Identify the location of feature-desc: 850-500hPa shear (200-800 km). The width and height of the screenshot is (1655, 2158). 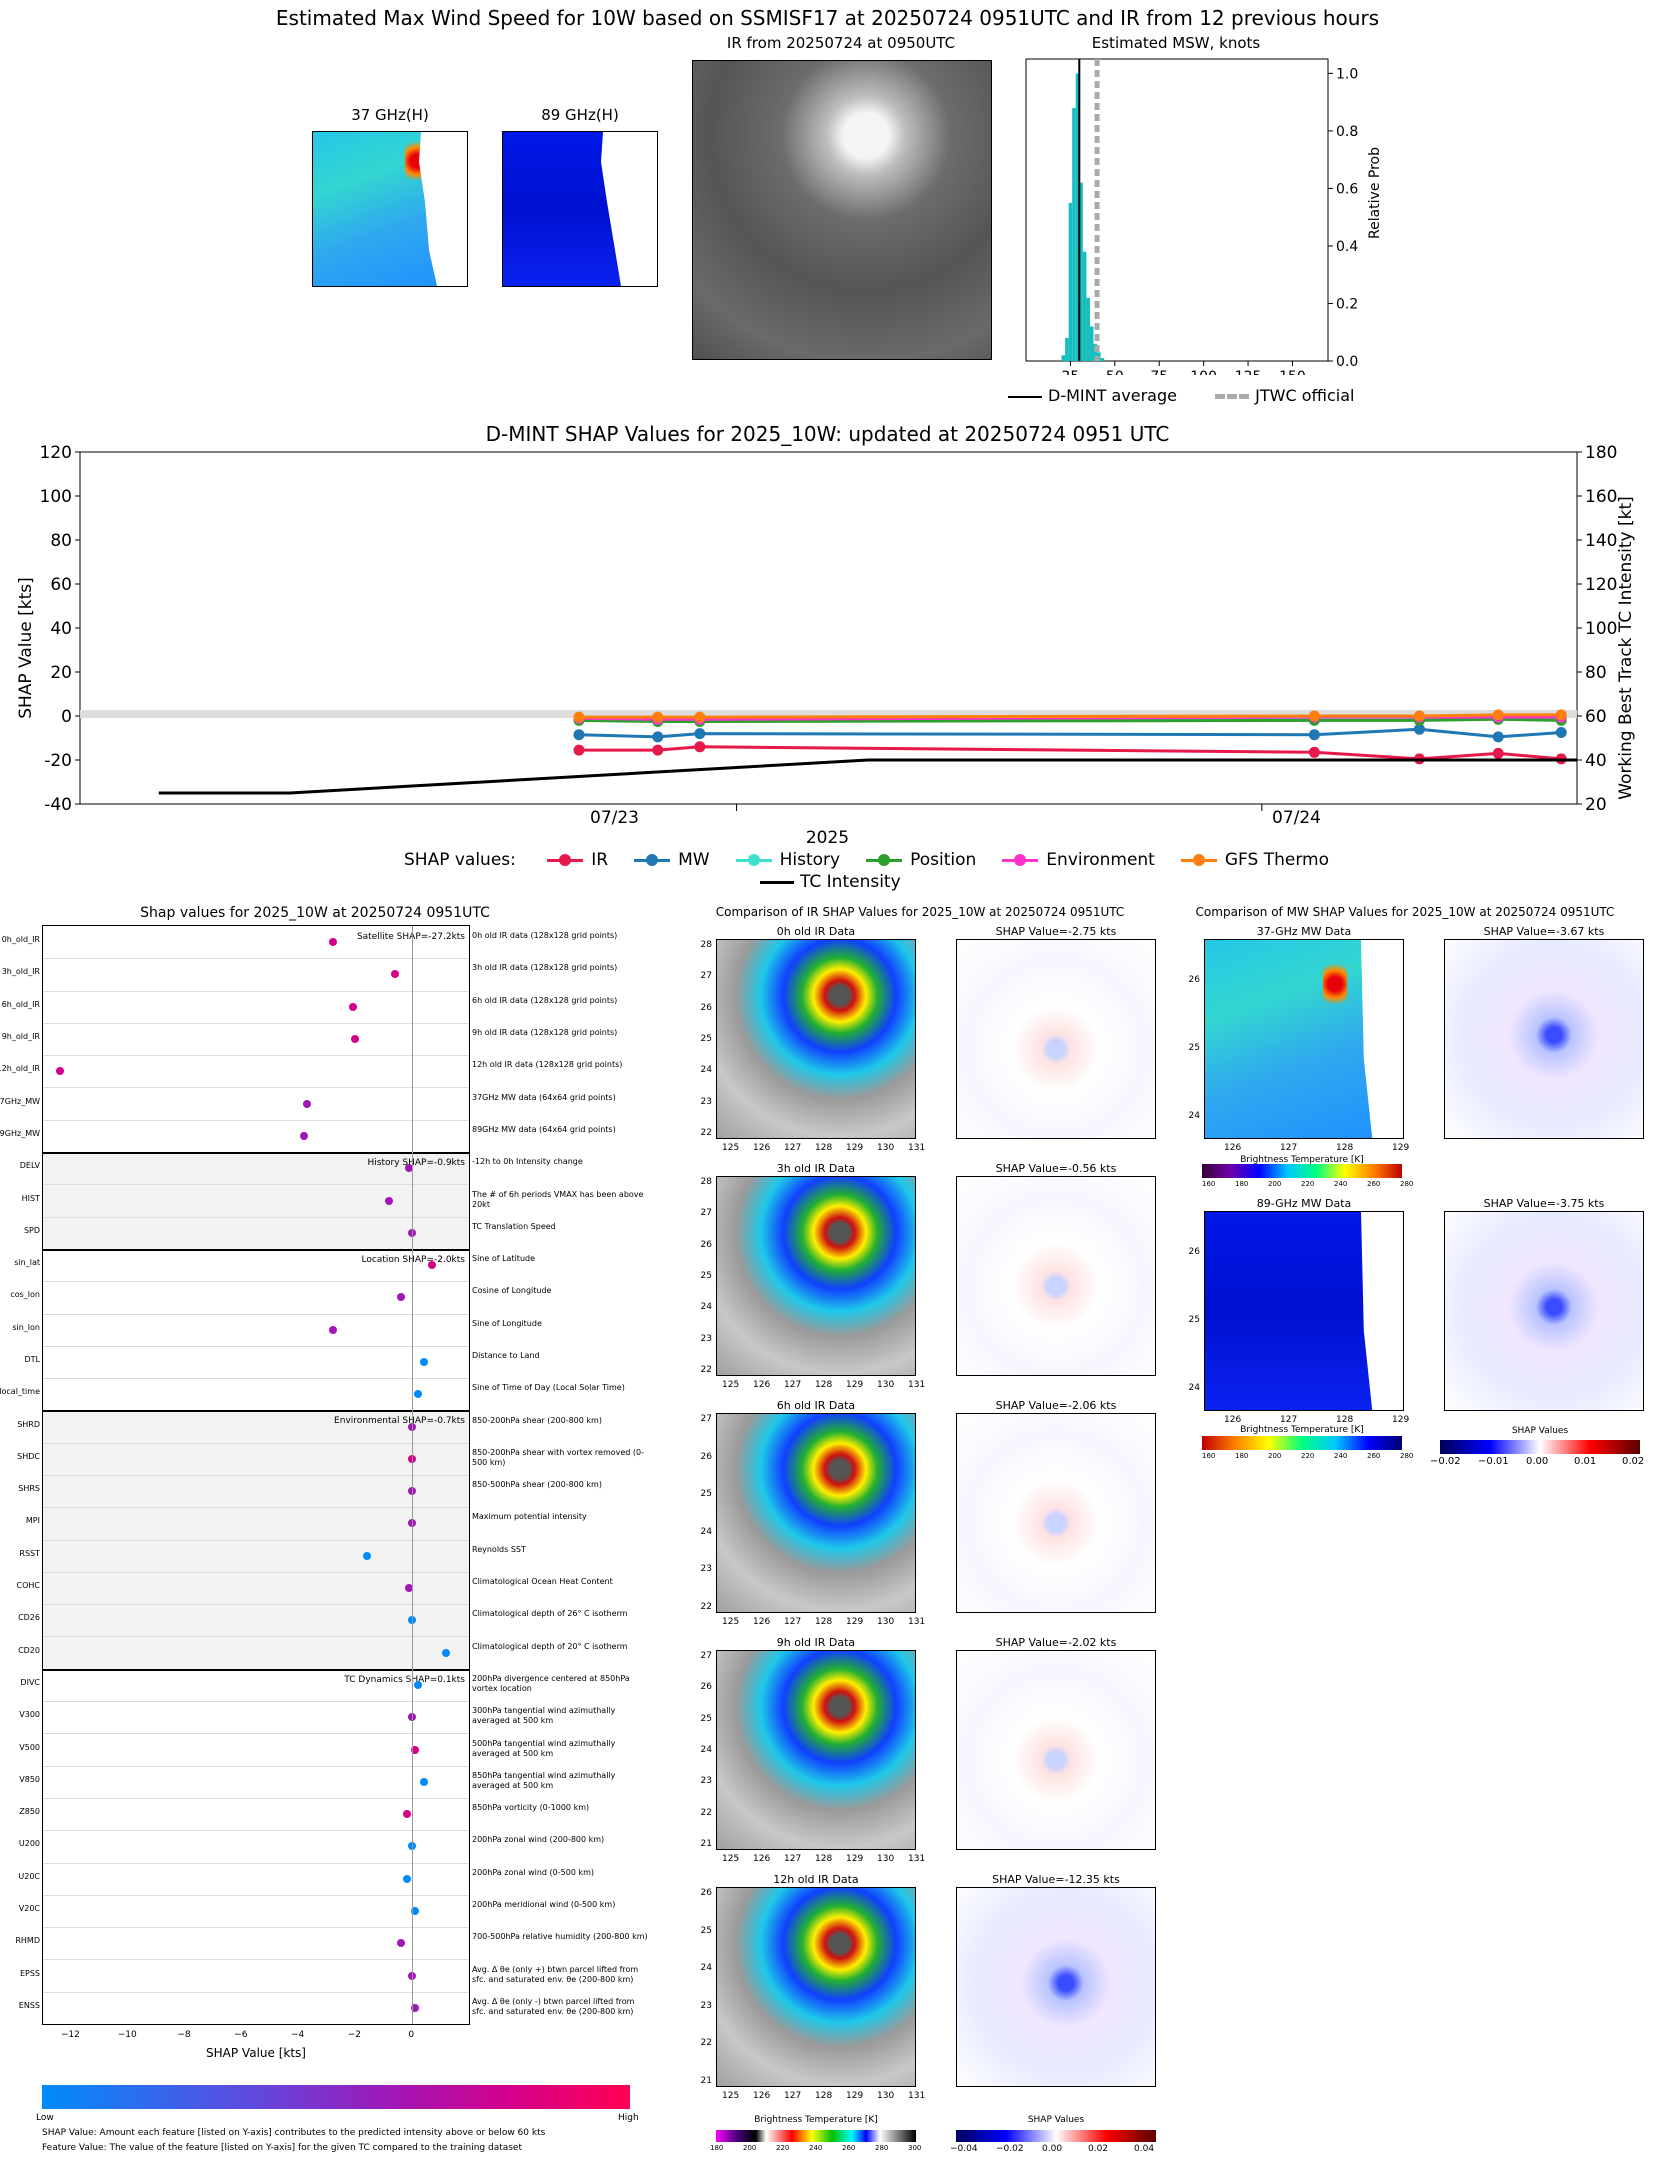
(537, 1485).